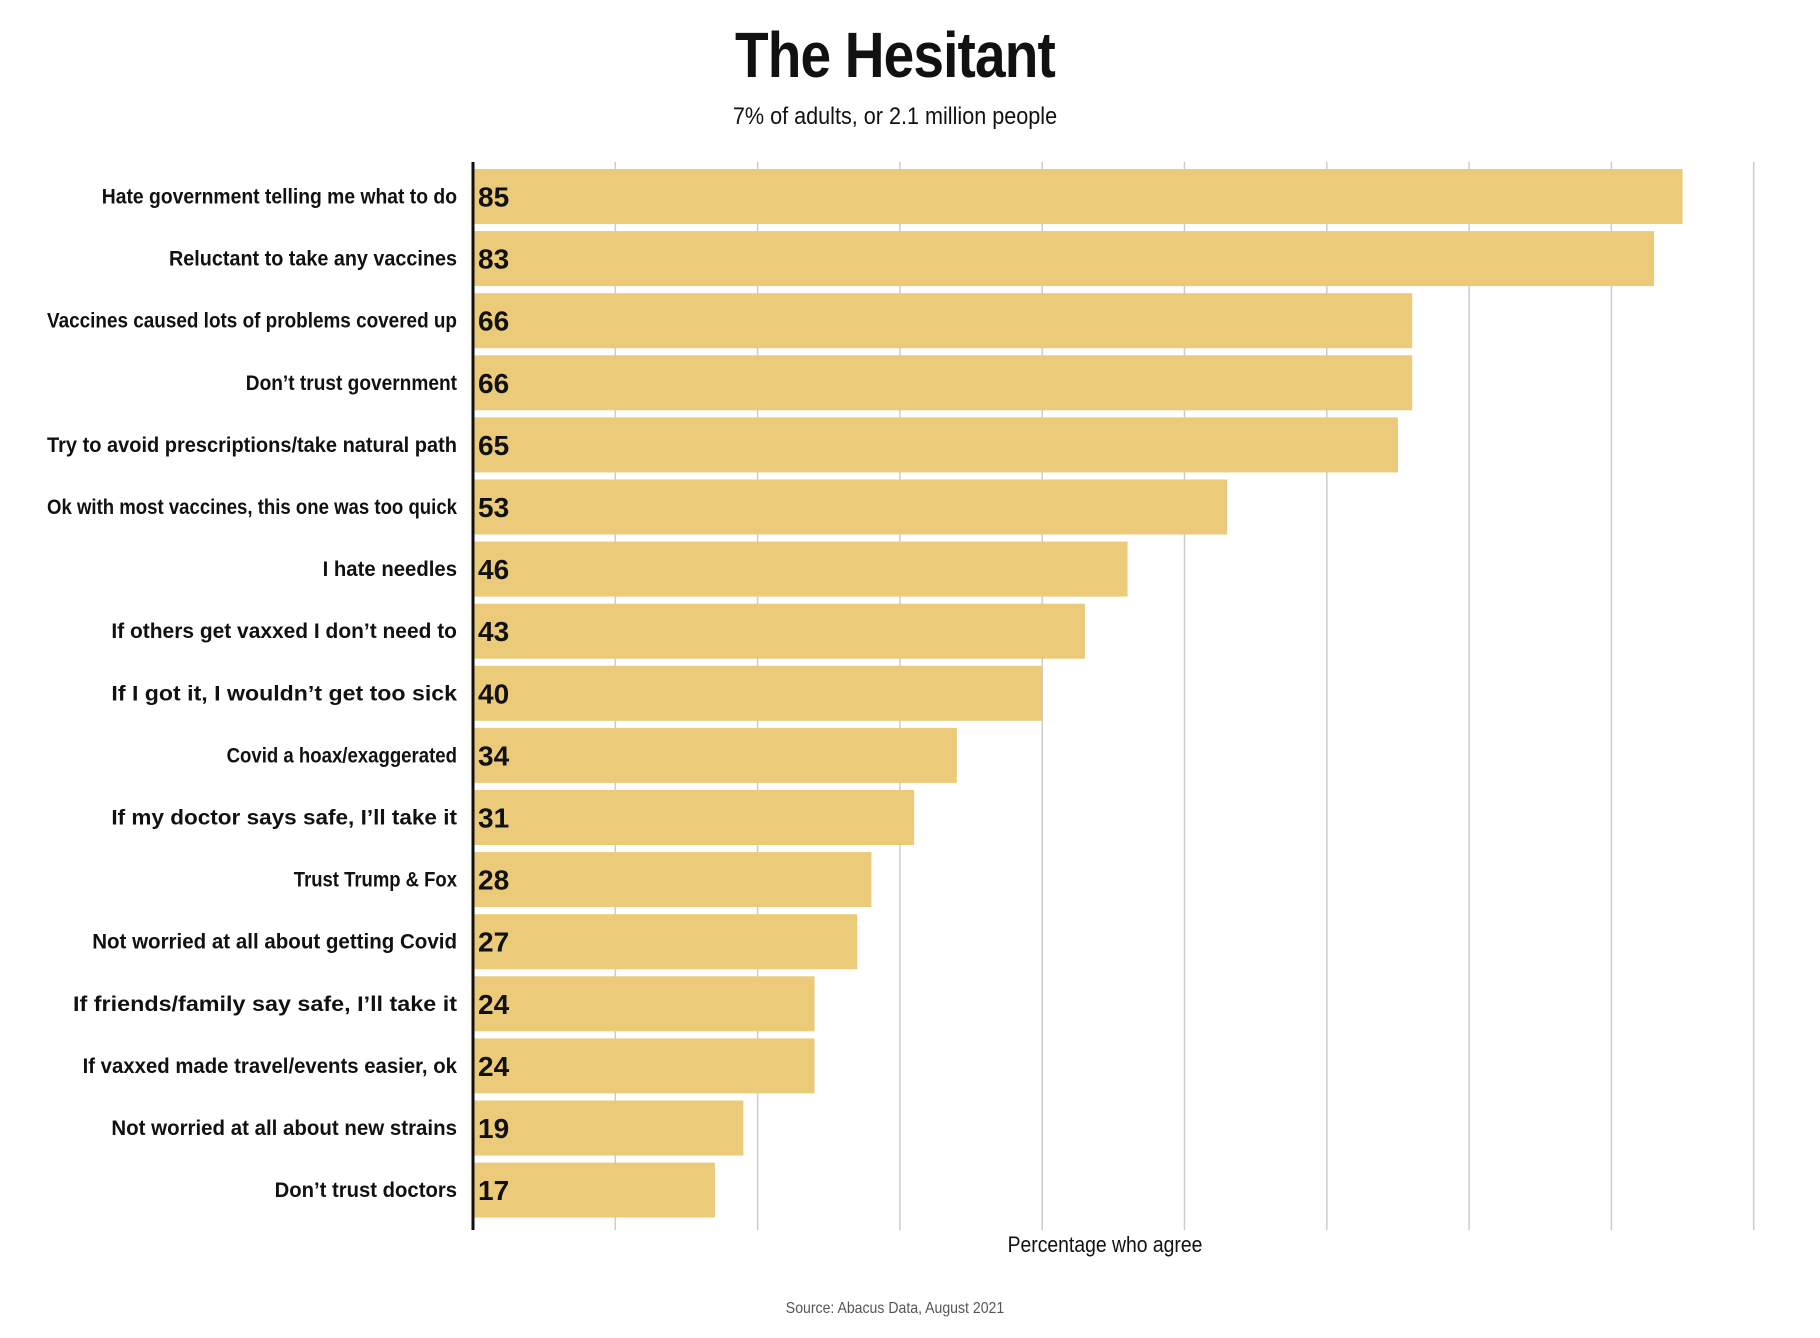 The image size is (1820, 1338). What do you see at coordinates (493, 1190) in the screenshot?
I see `value-label: 17` at bounding box center [493, 1190].